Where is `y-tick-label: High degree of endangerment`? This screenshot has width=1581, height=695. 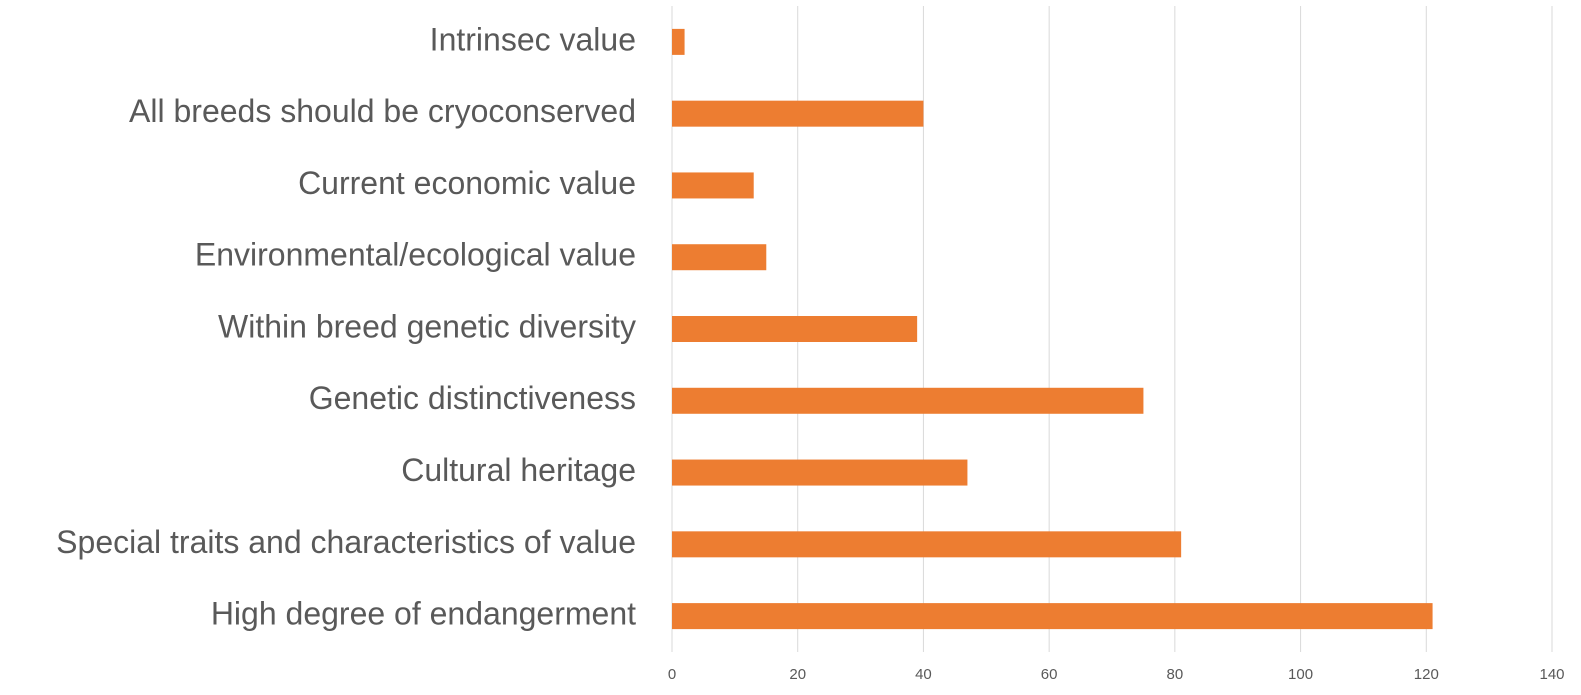
y-tick-label: High degree of endangerment is located at coordinates (423, 614).